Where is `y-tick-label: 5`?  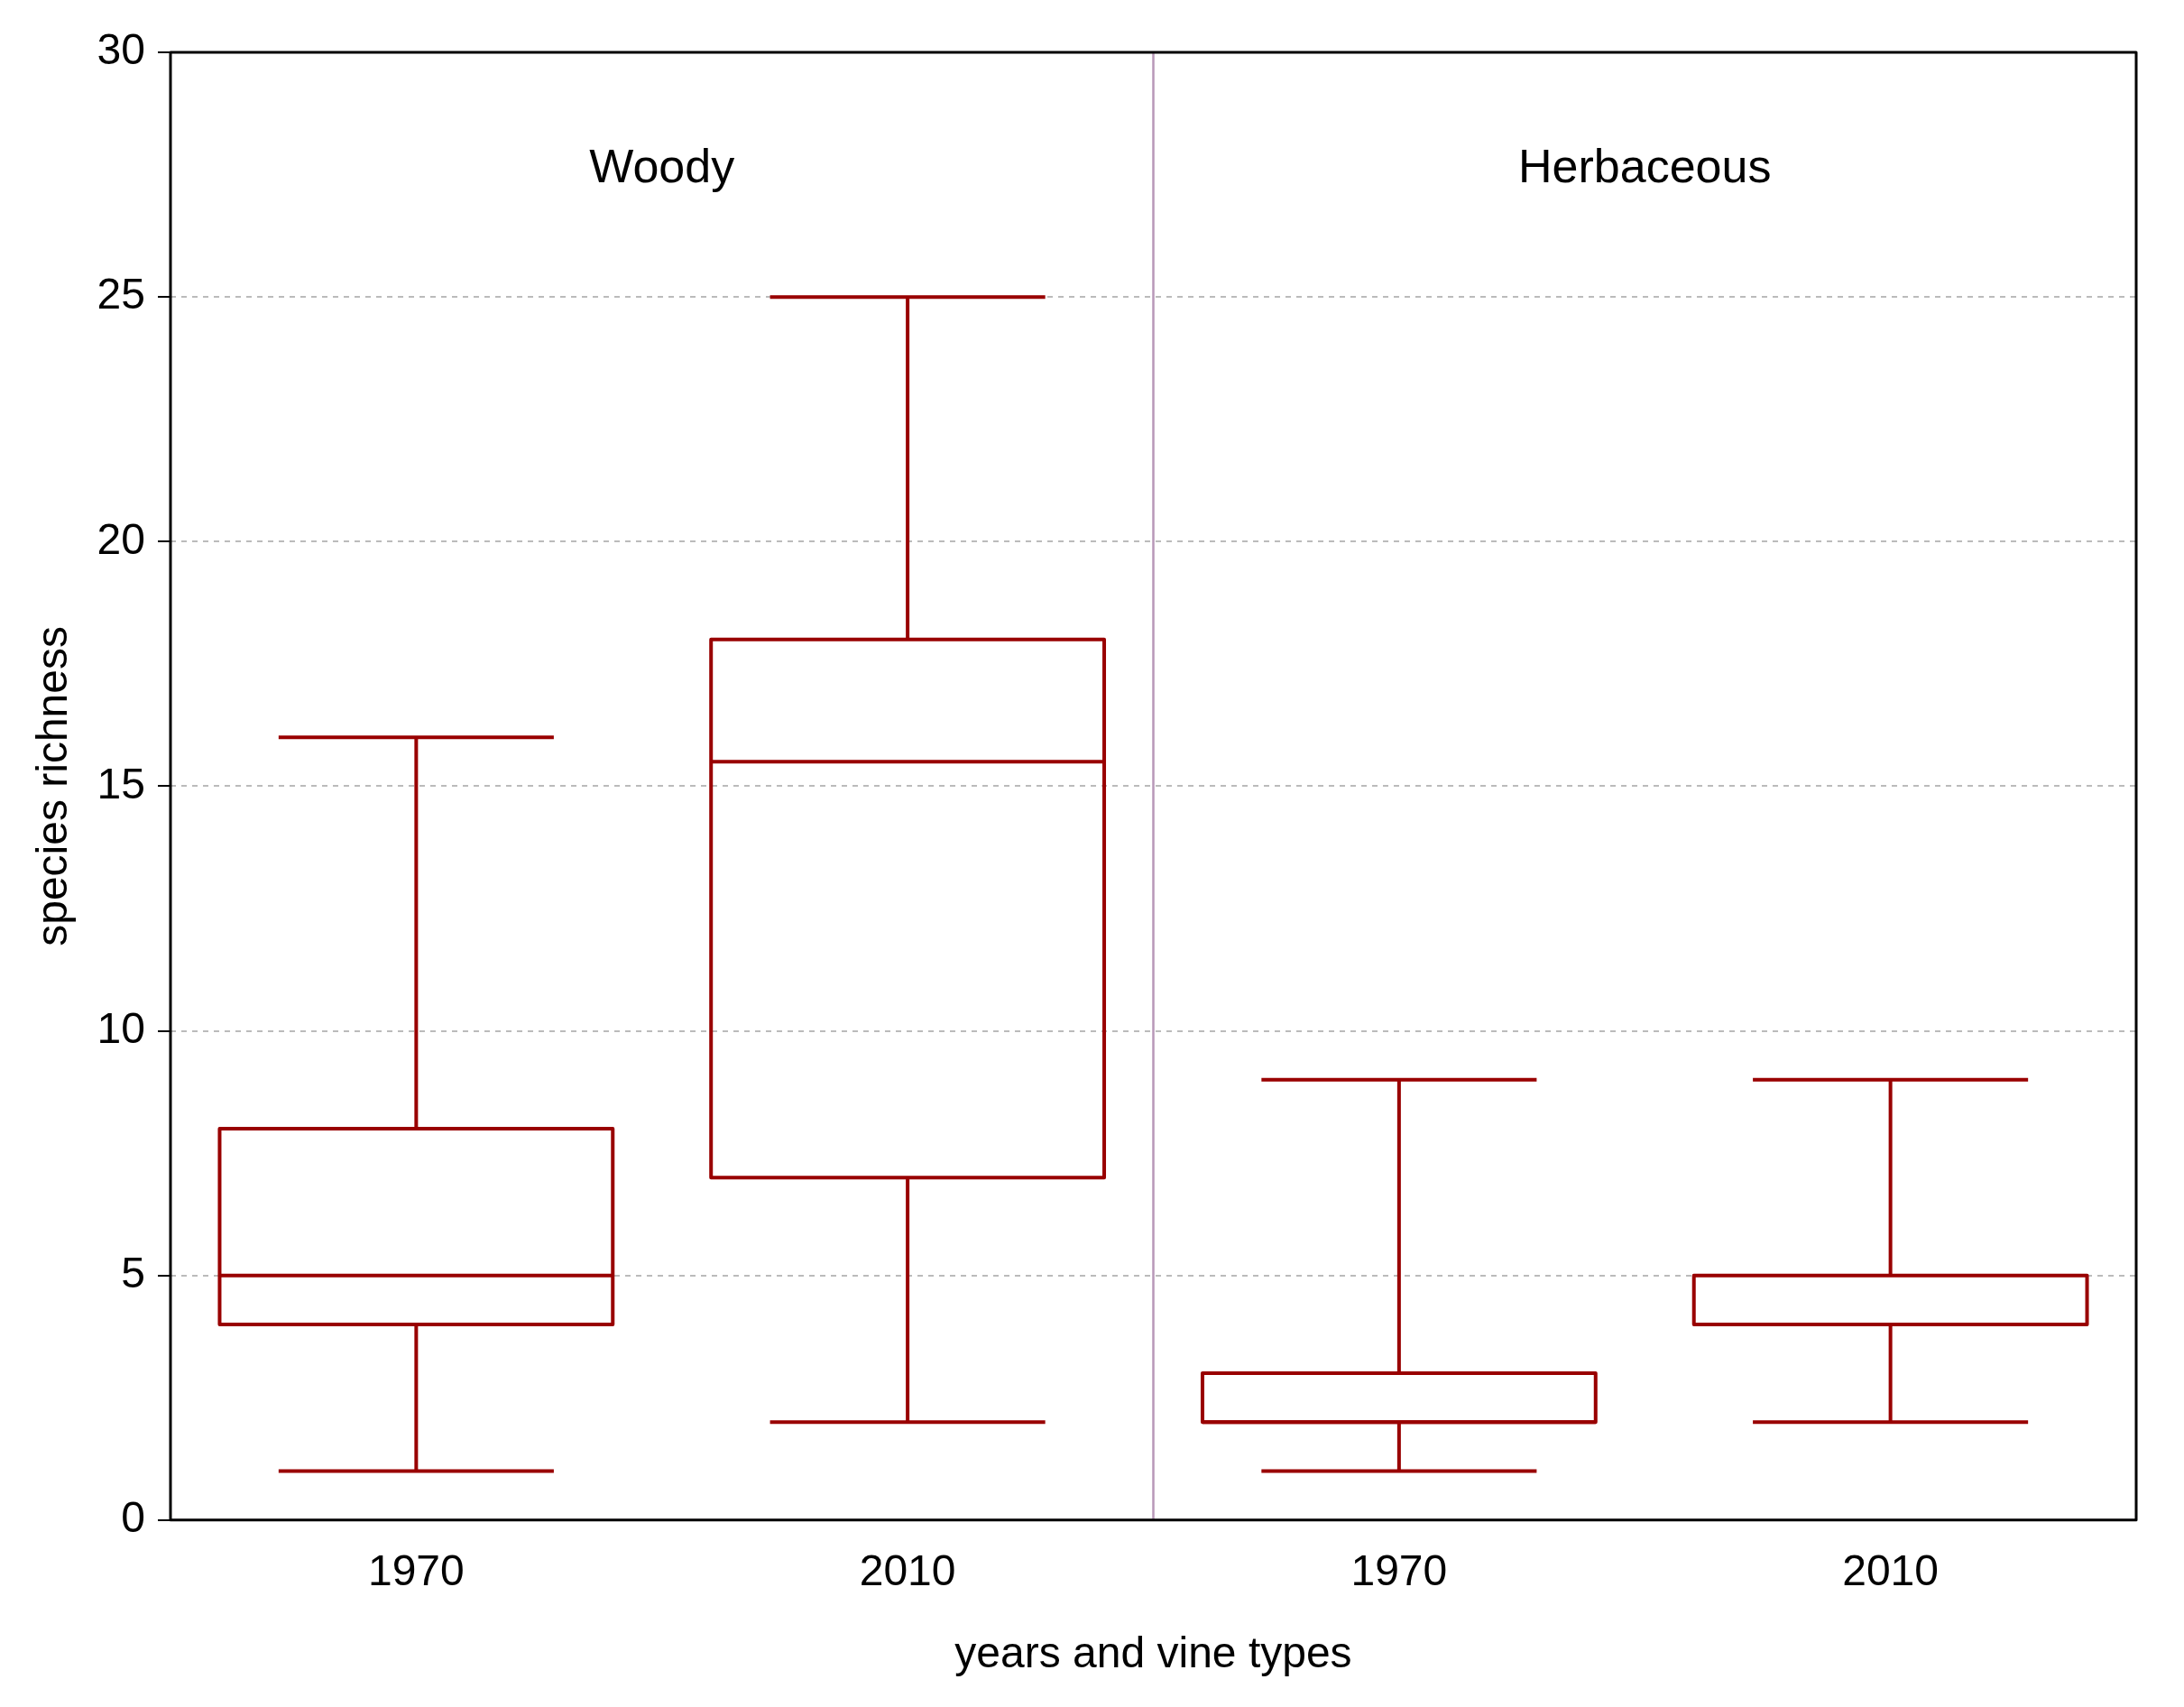 y-tick-label: 5 is located at coordinates (133, 1272).